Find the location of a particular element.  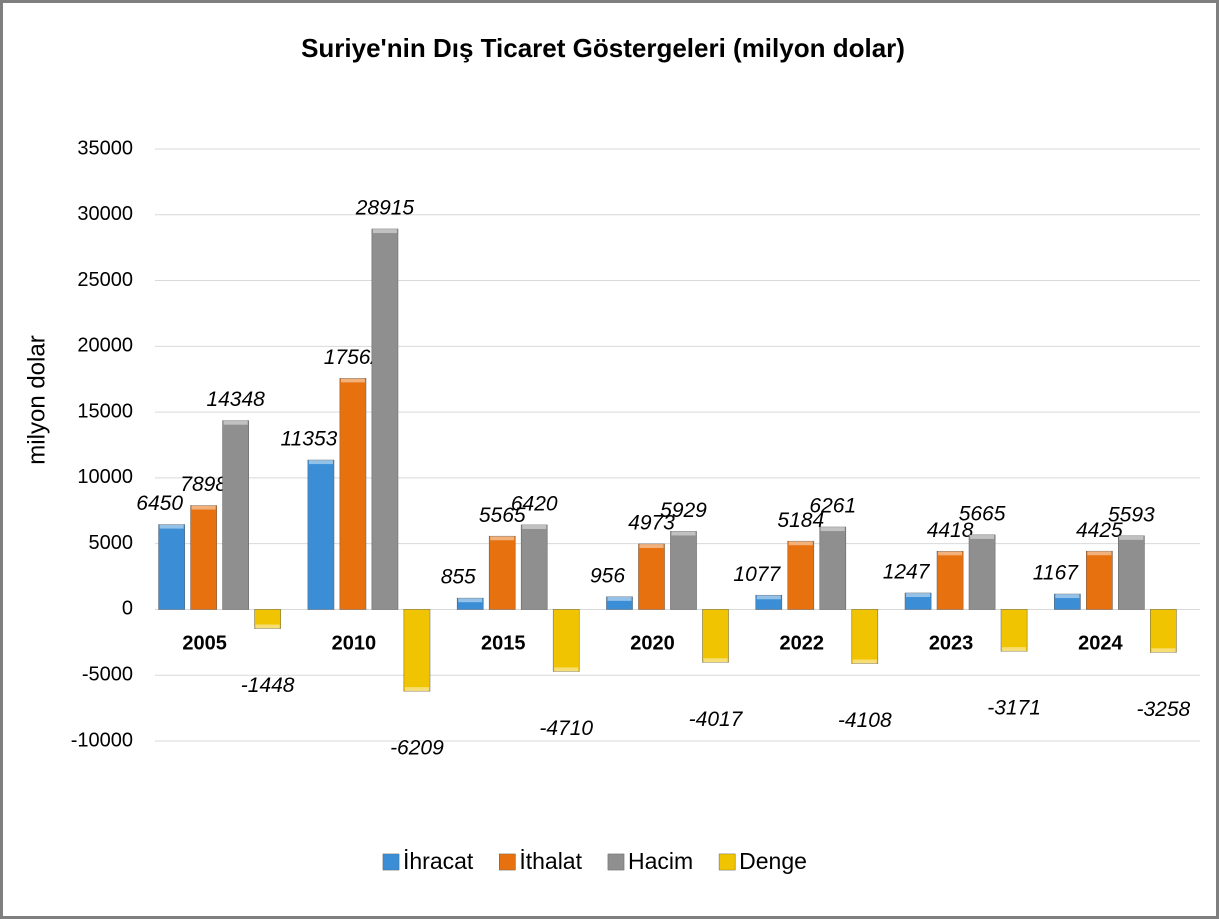

data-label: -4108 is located at coordinates (865, 720).